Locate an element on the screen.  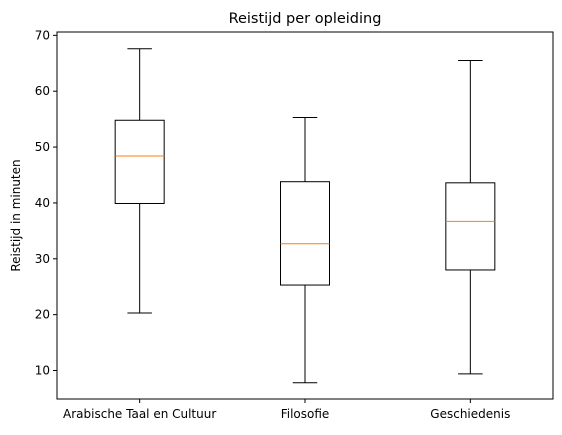
y-axis: 10 20 30 40 50 60 70 is located at coordinates (46, 203).